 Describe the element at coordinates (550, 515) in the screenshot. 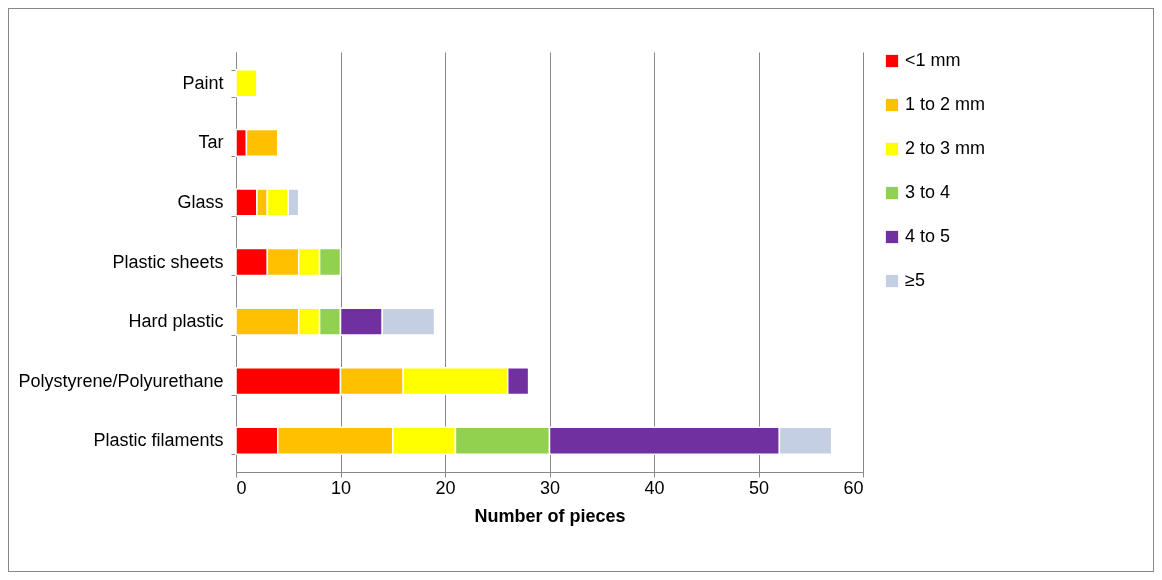

I see `x-axis-title: Number of pieces` at that location.